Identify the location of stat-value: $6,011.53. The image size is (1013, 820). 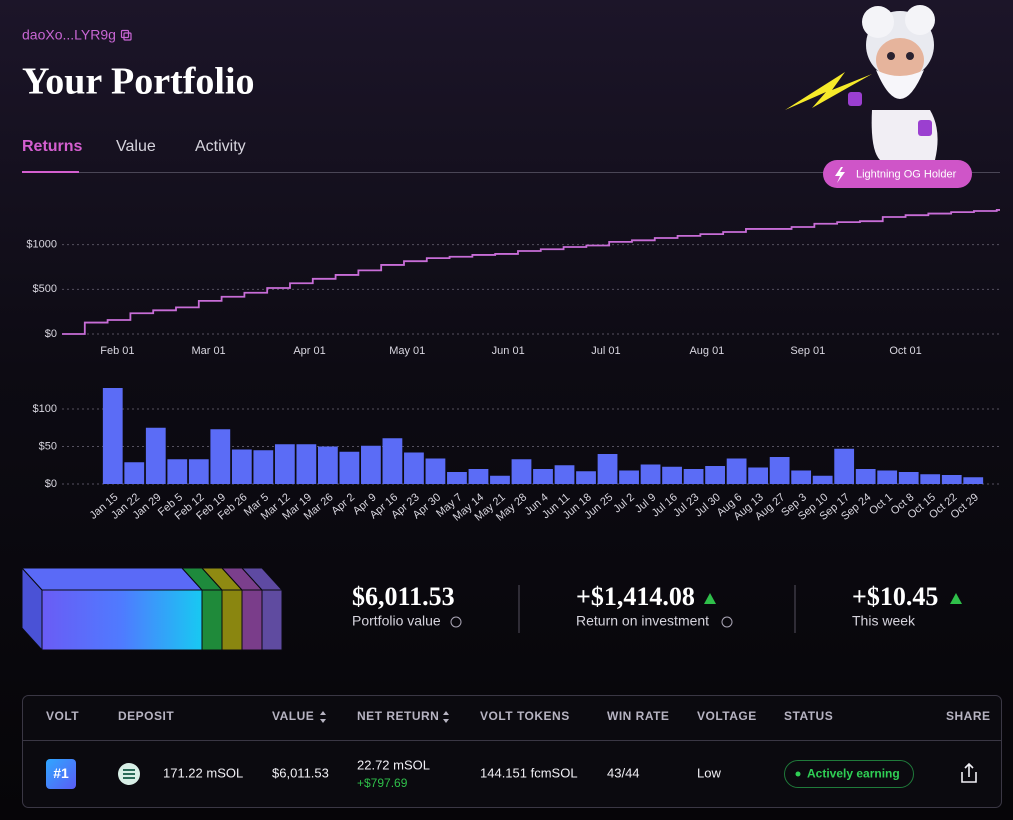
(403, 596).